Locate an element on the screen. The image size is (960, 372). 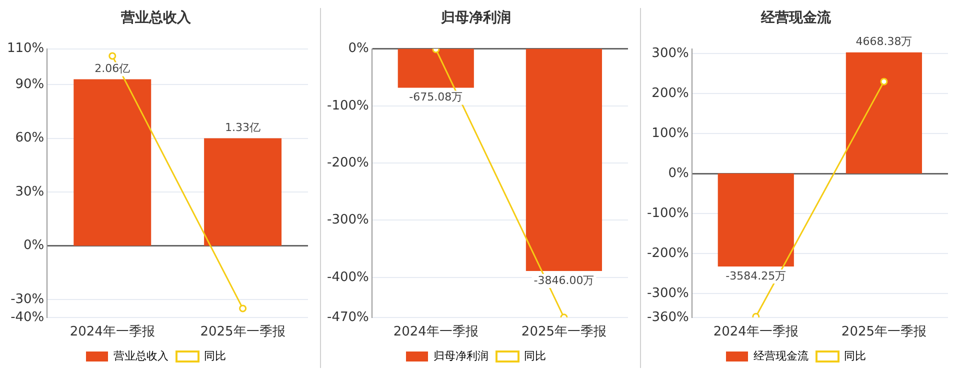
chart-title: 归母净利润 is located at coordinates (475, 17).